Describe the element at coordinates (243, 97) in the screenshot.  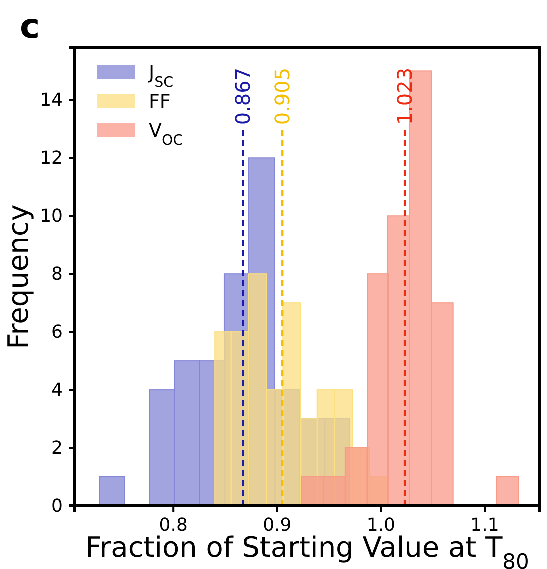
I see `ref-line-label: 0.867` at that location.